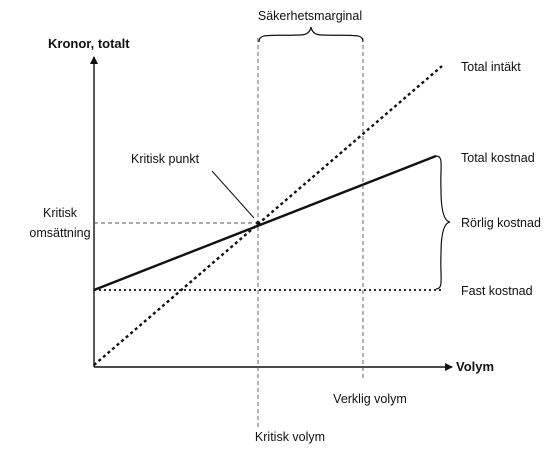 The height and width of the screenshot is (451, 557). What do you see at coordinates (258, 223) in the screenshot?
I see `critical-point-marker` at bounding box center [258, 223].